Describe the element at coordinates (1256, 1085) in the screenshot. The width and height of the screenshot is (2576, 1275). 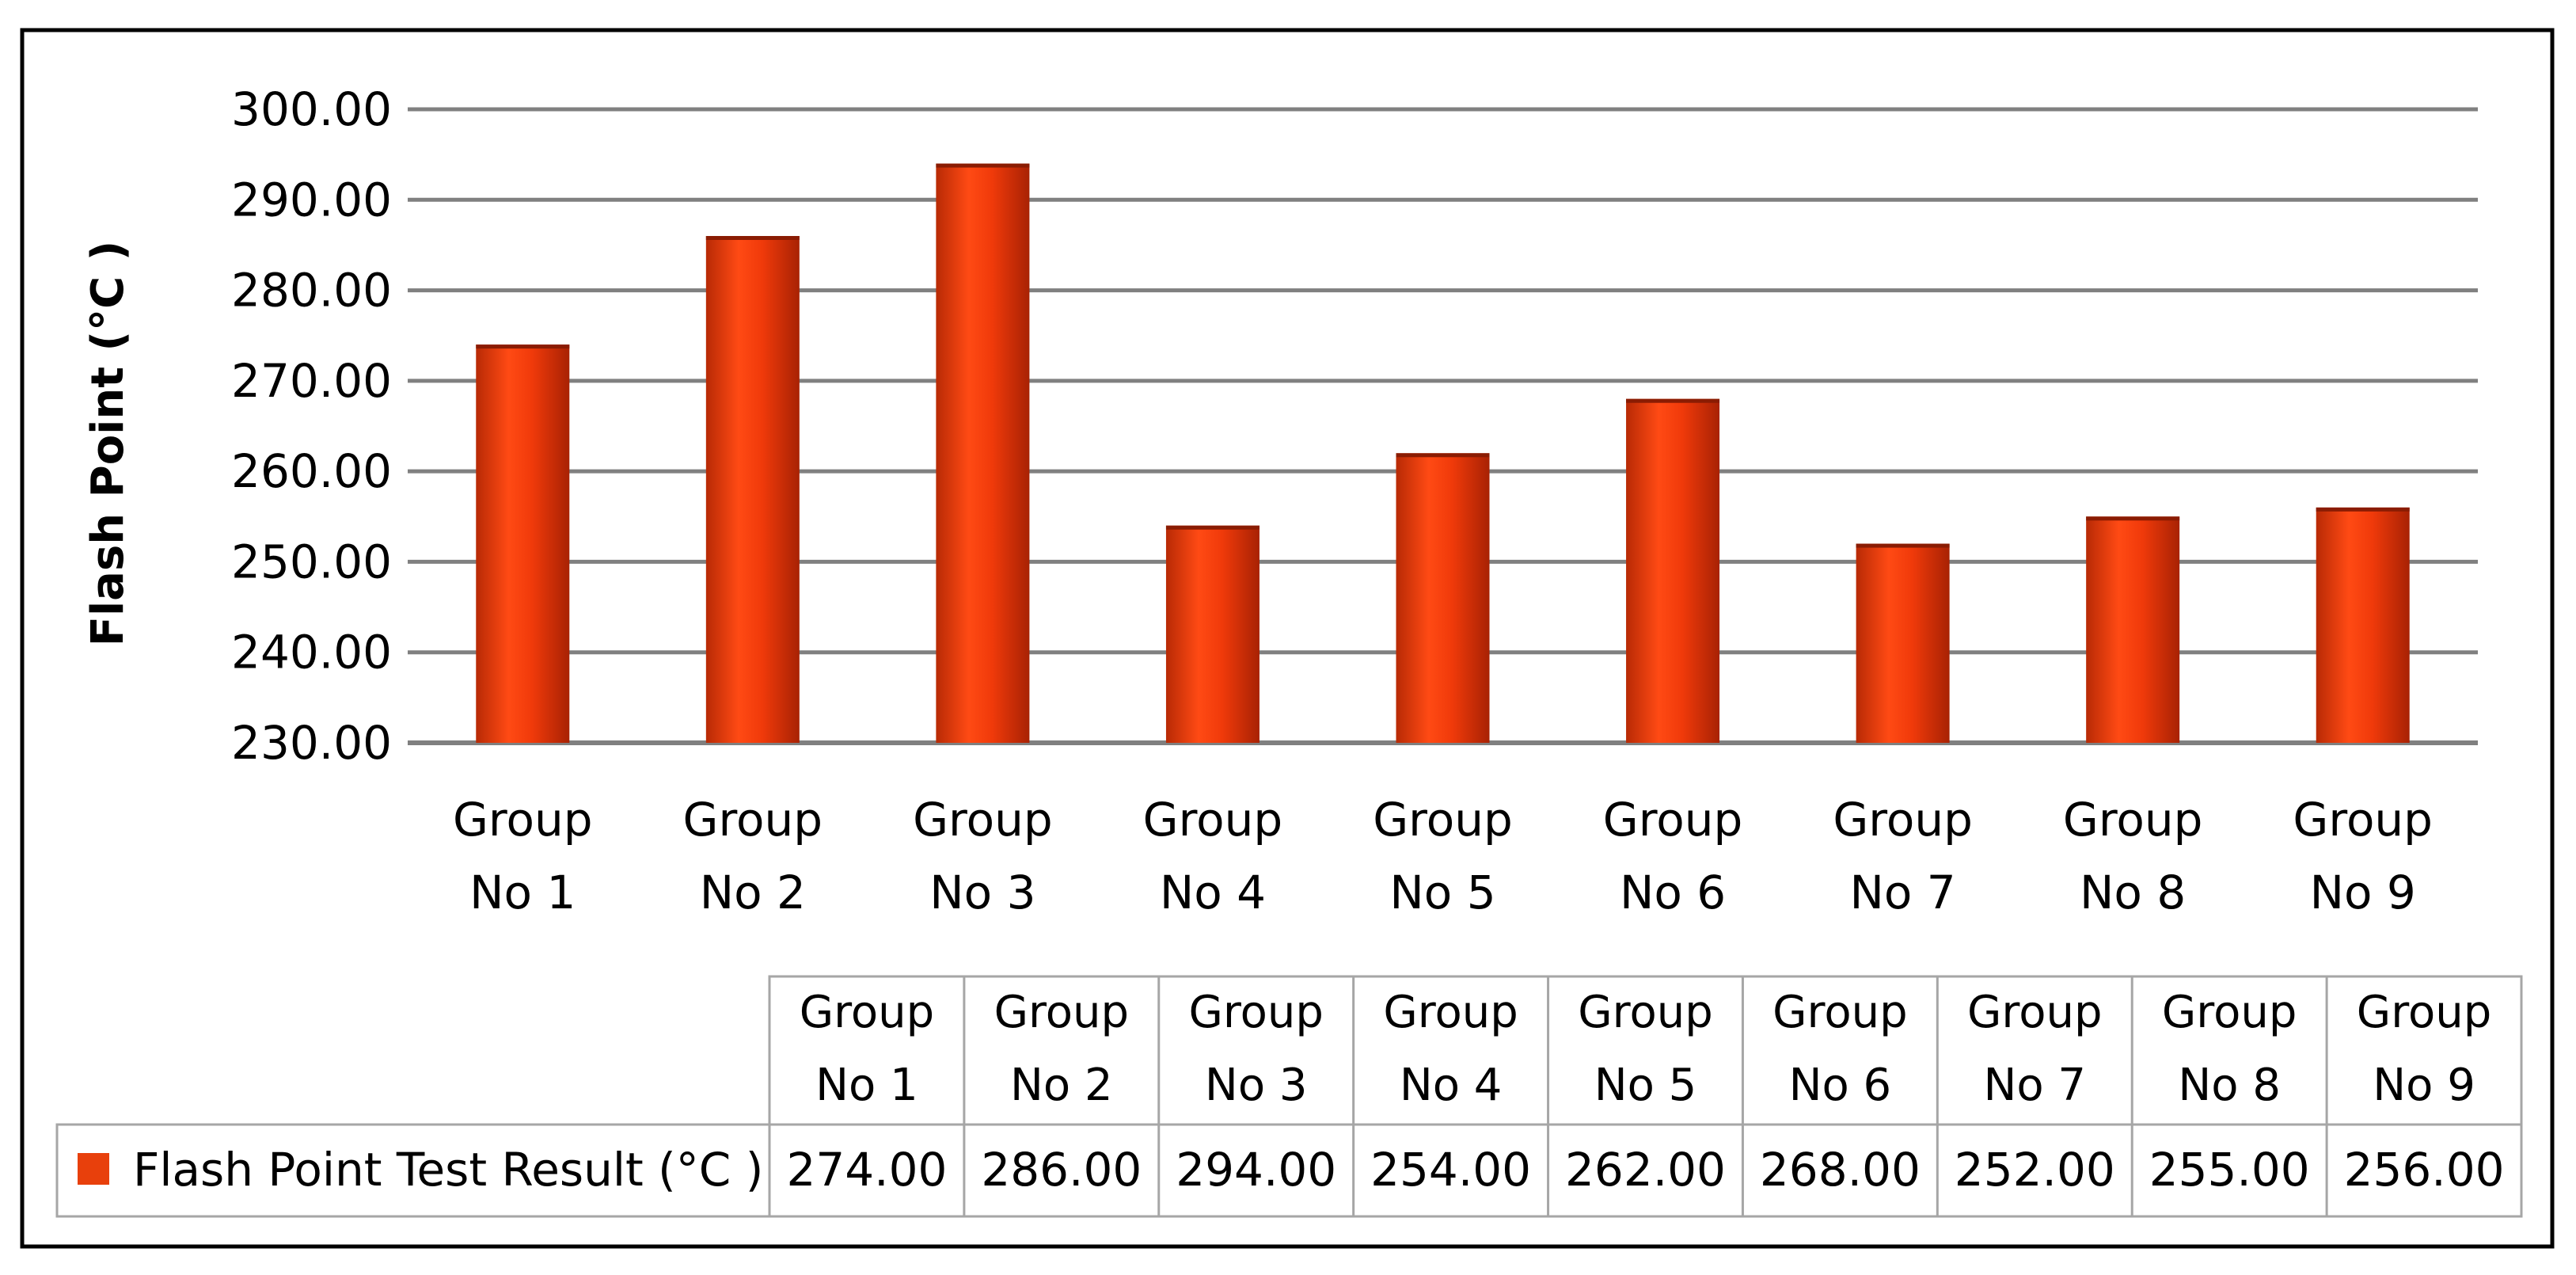
I see `table-header-label: No 3` at that location.